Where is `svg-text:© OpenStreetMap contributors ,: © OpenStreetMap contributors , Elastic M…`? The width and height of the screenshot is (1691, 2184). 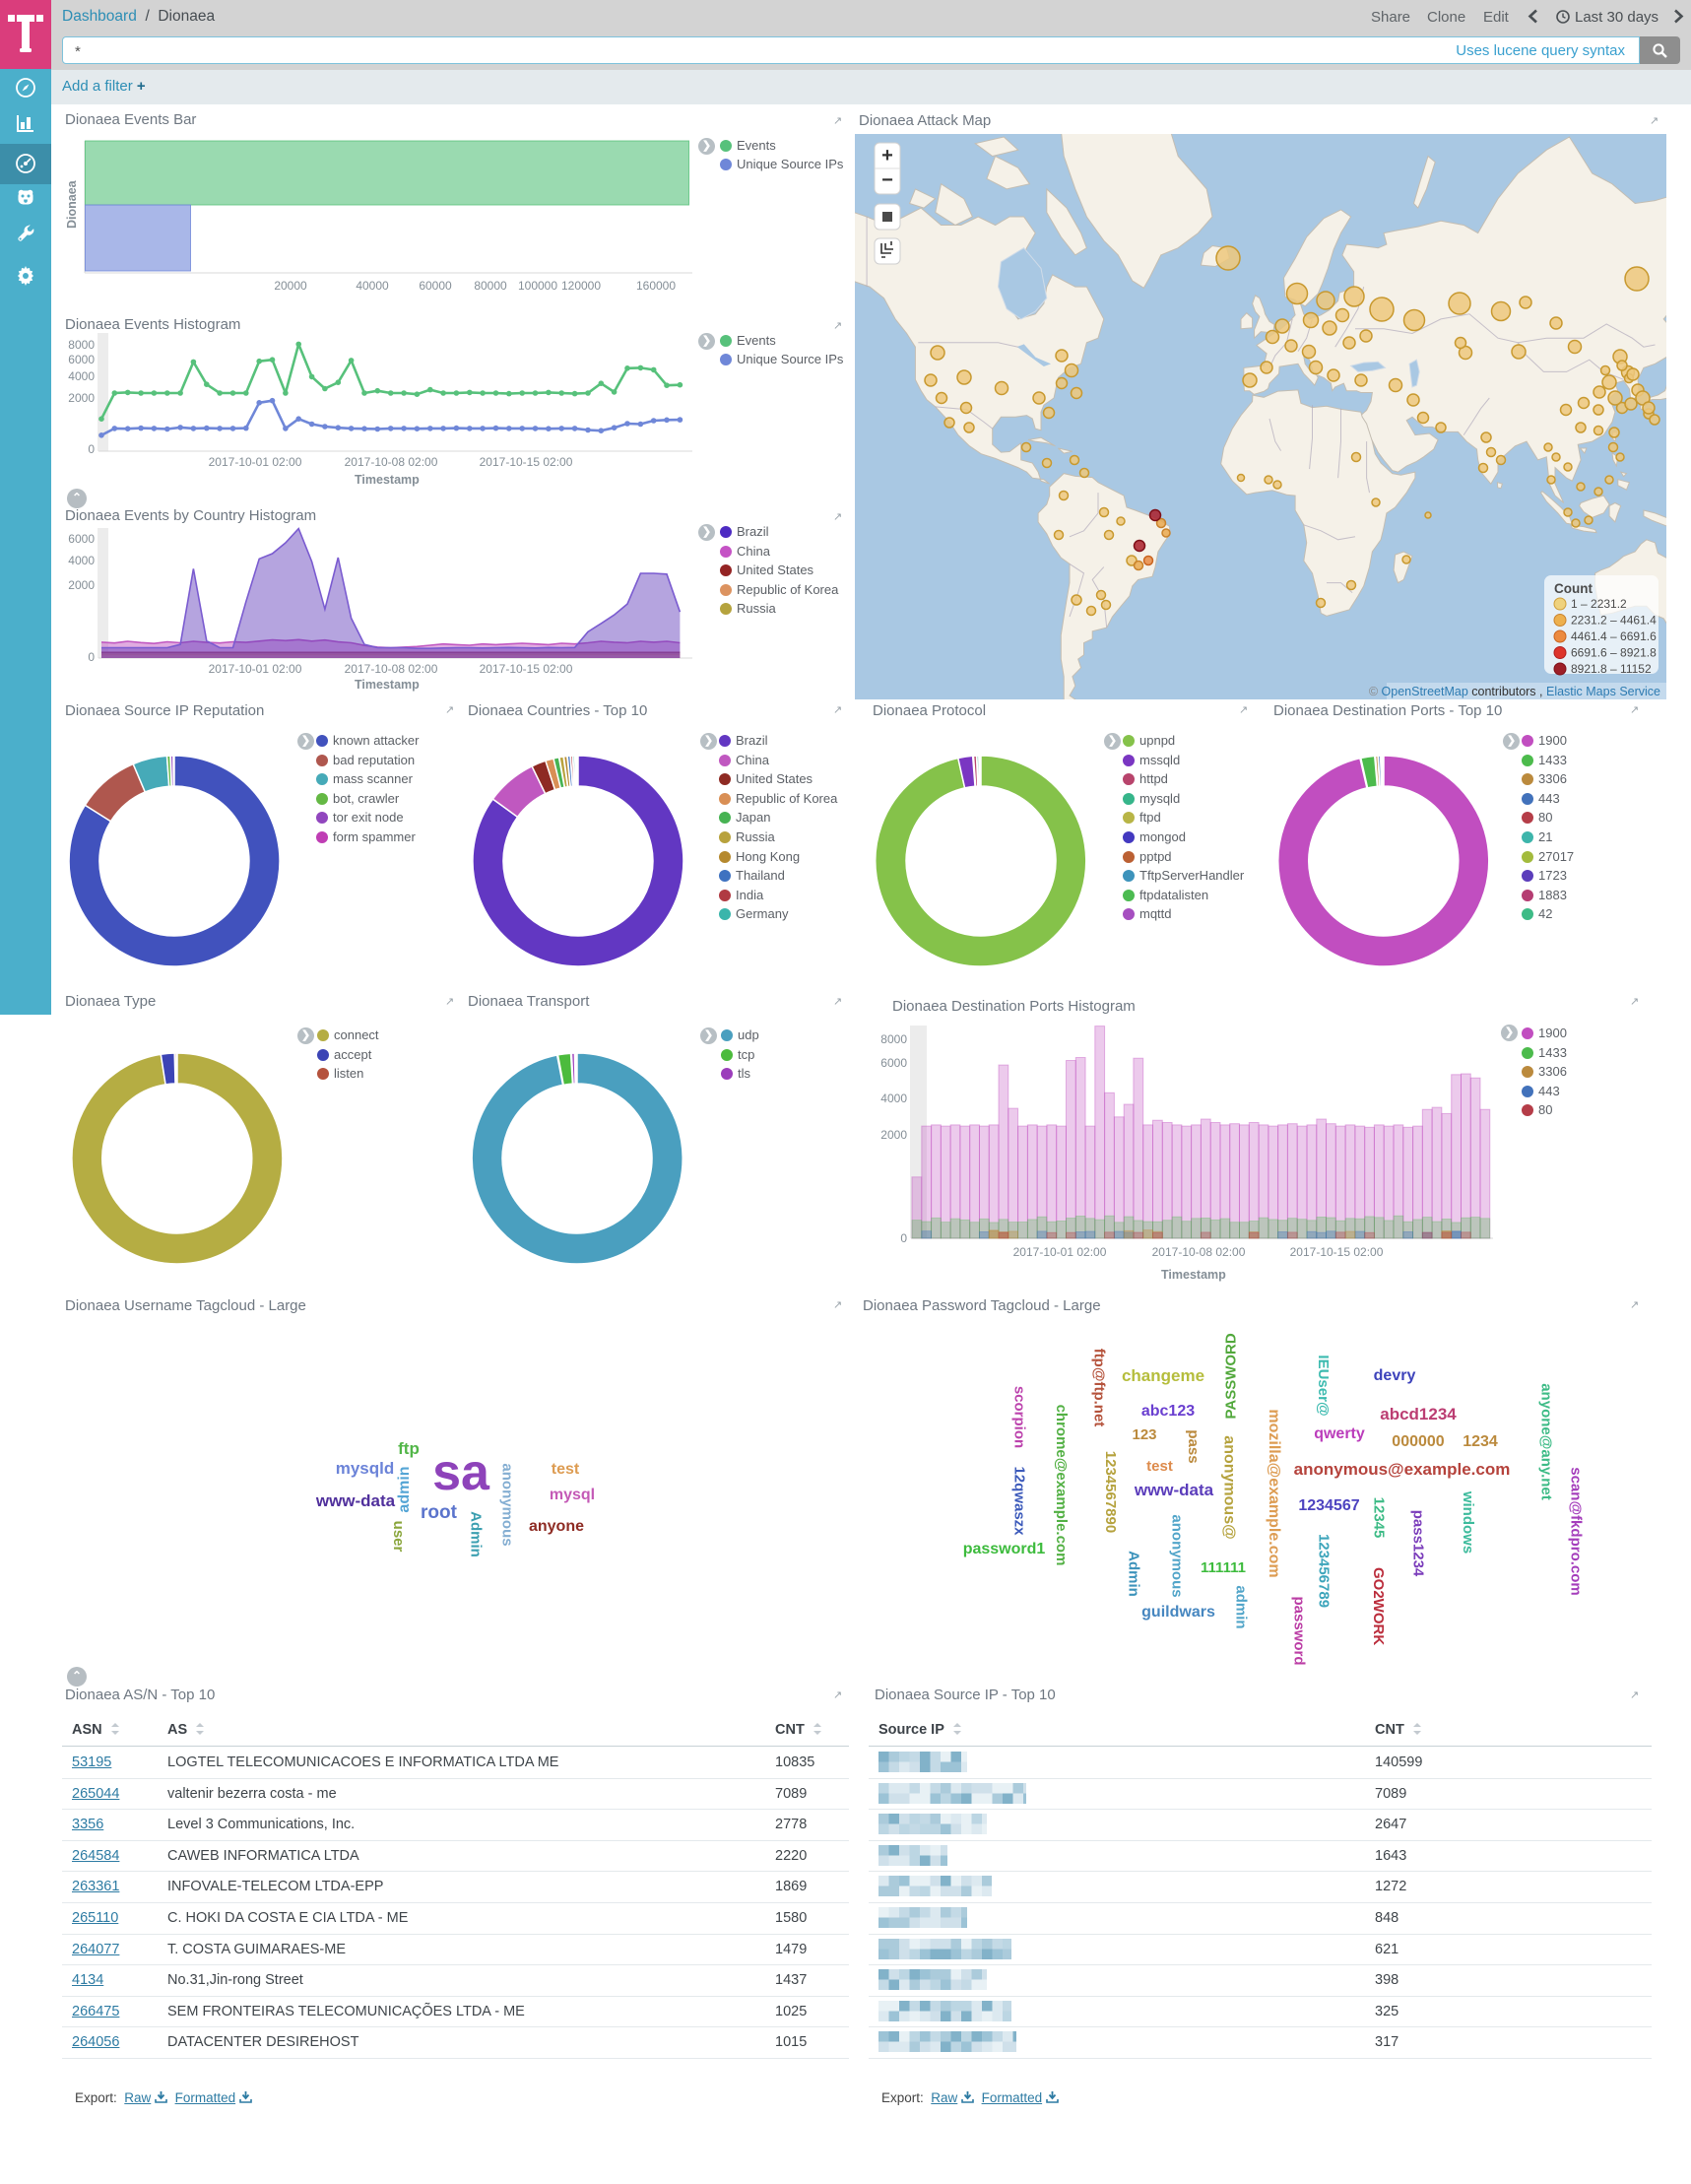
svg-text:© OpenStreetMap contributors ,: © OpenStreetMap contributors , Elastic M… is located at coordinates (1515, 691).